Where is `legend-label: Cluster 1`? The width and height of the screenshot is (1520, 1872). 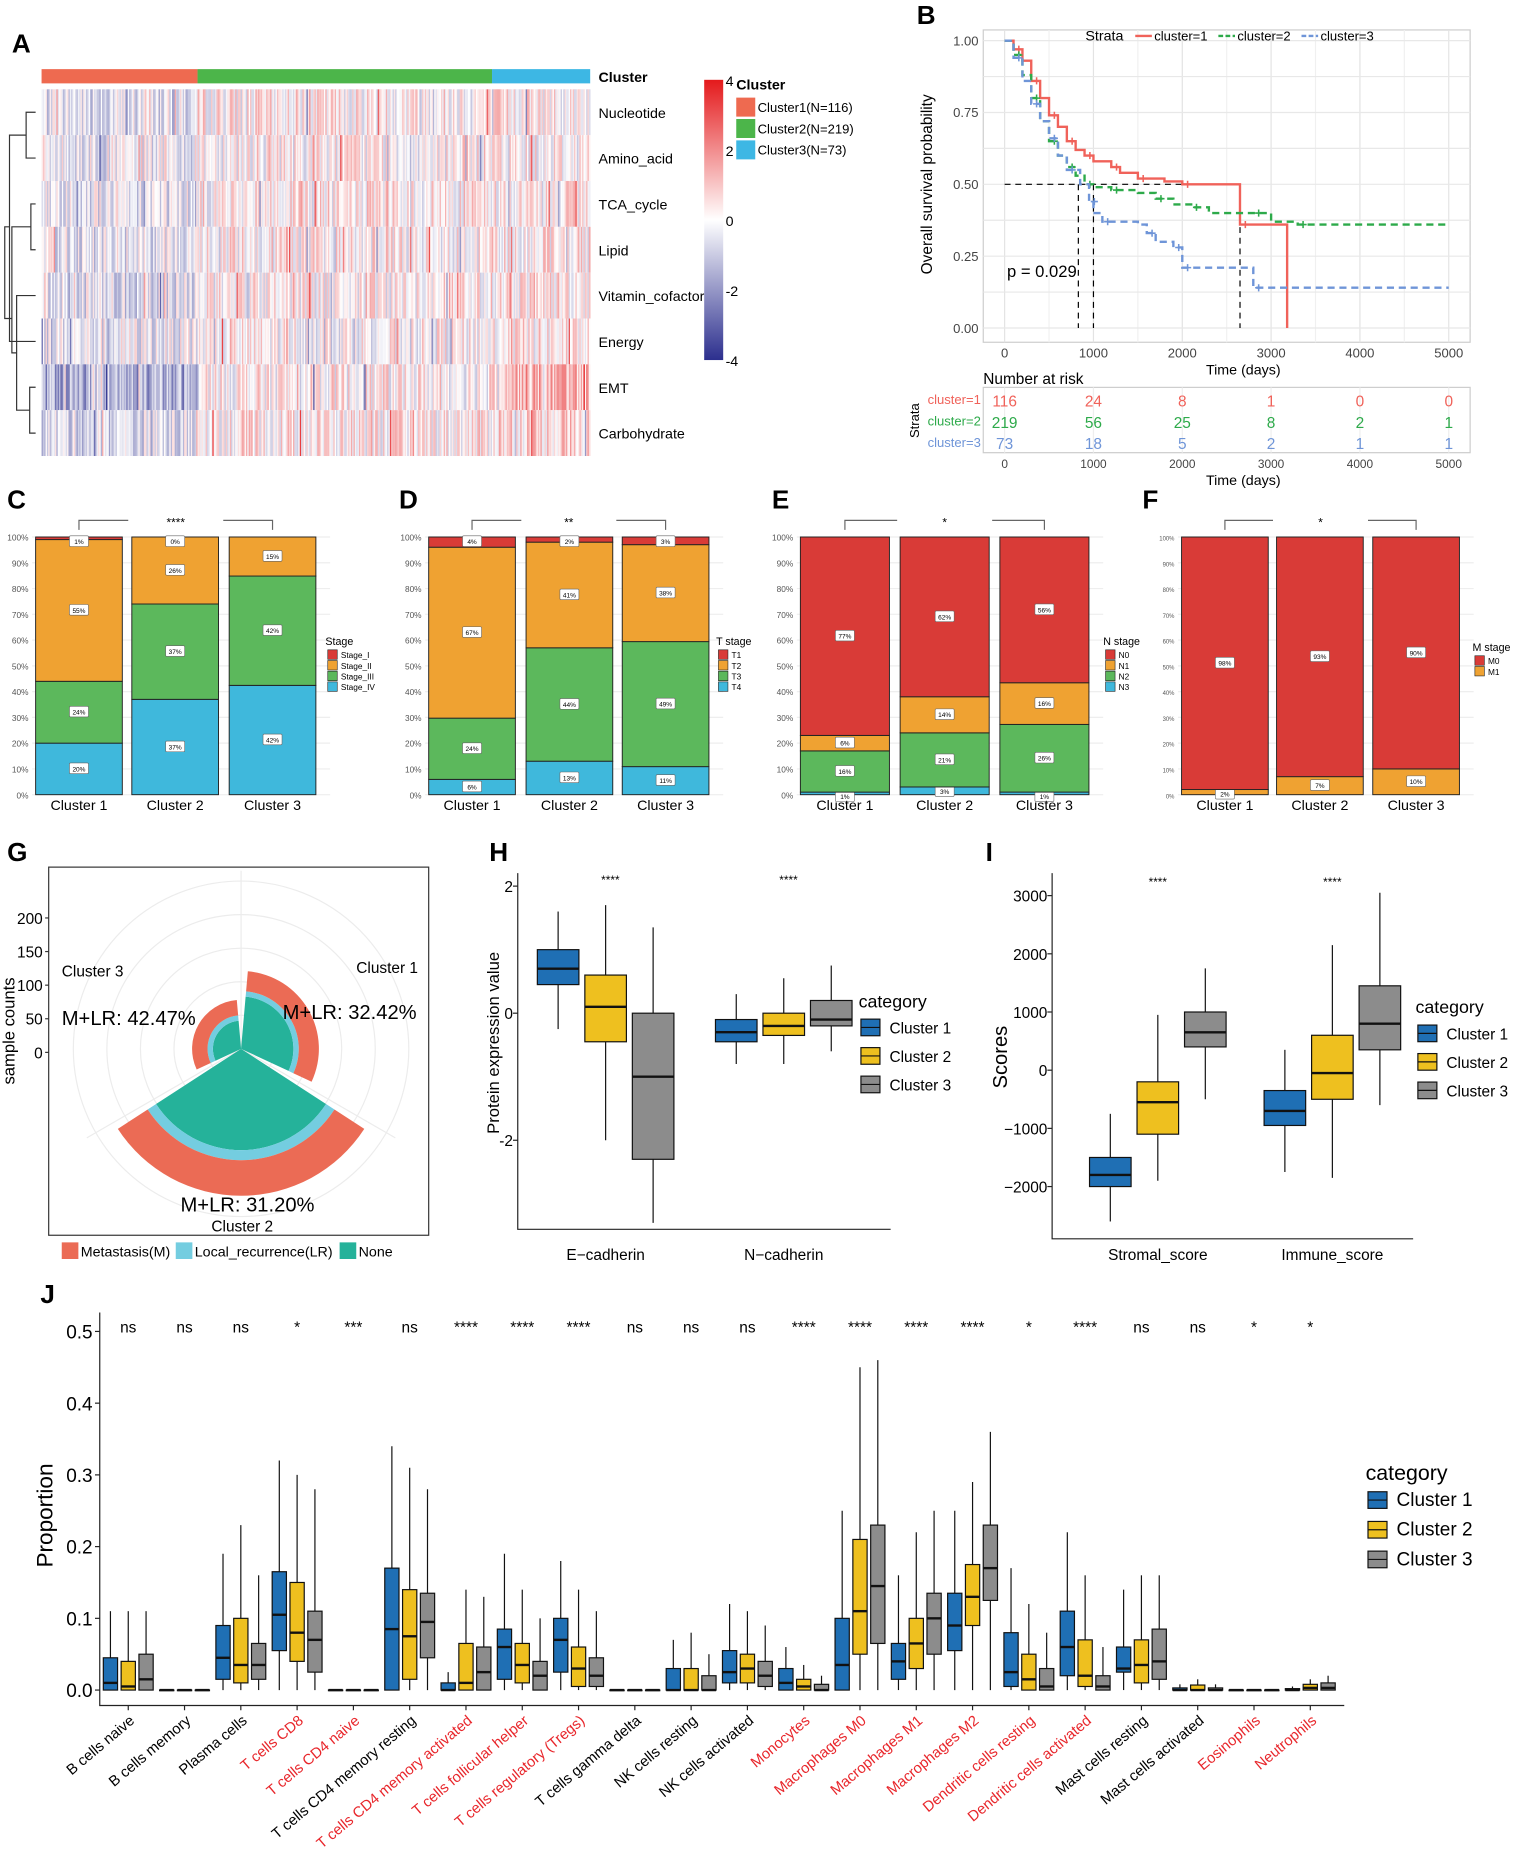 legend-label: Cluster 1 is located at coordinates (1435, 1500).